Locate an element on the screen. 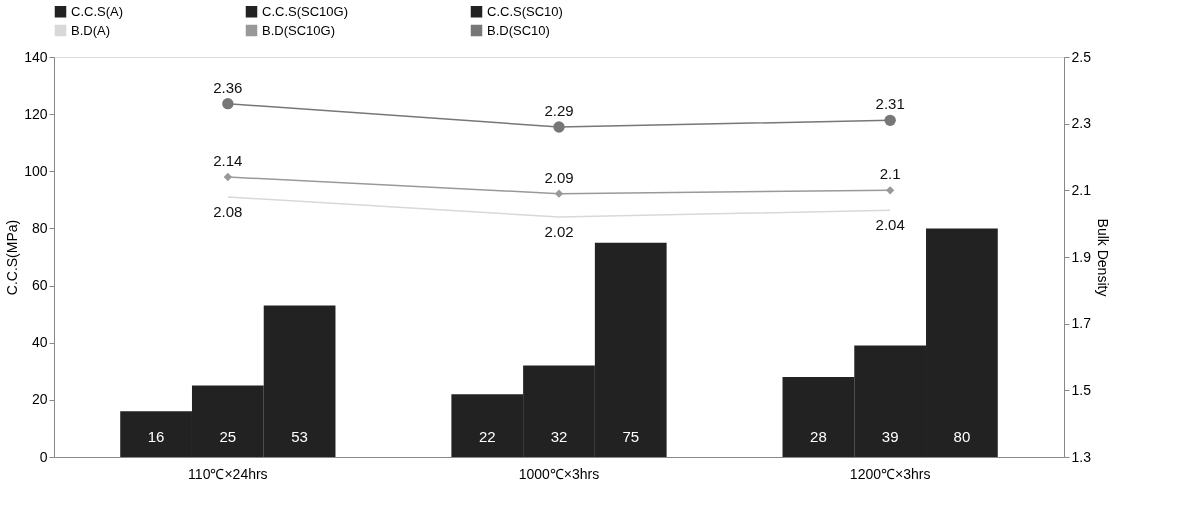 This screenshot has height=527, width=1192. x-tick-label: 1000℃×3hrs is located at coordinates (559, 473).